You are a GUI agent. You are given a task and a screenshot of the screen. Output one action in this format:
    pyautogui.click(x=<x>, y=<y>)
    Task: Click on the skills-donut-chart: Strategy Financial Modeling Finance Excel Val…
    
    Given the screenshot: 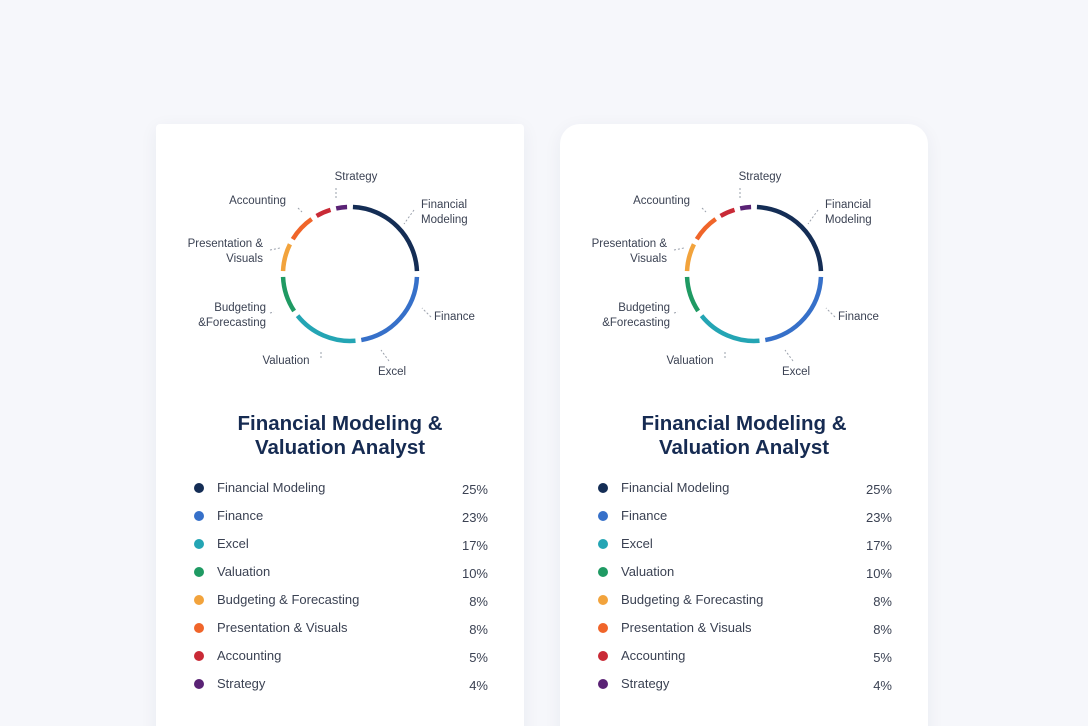 What is the action you would take?
    pyautogui.click(x=735, y=274)
    